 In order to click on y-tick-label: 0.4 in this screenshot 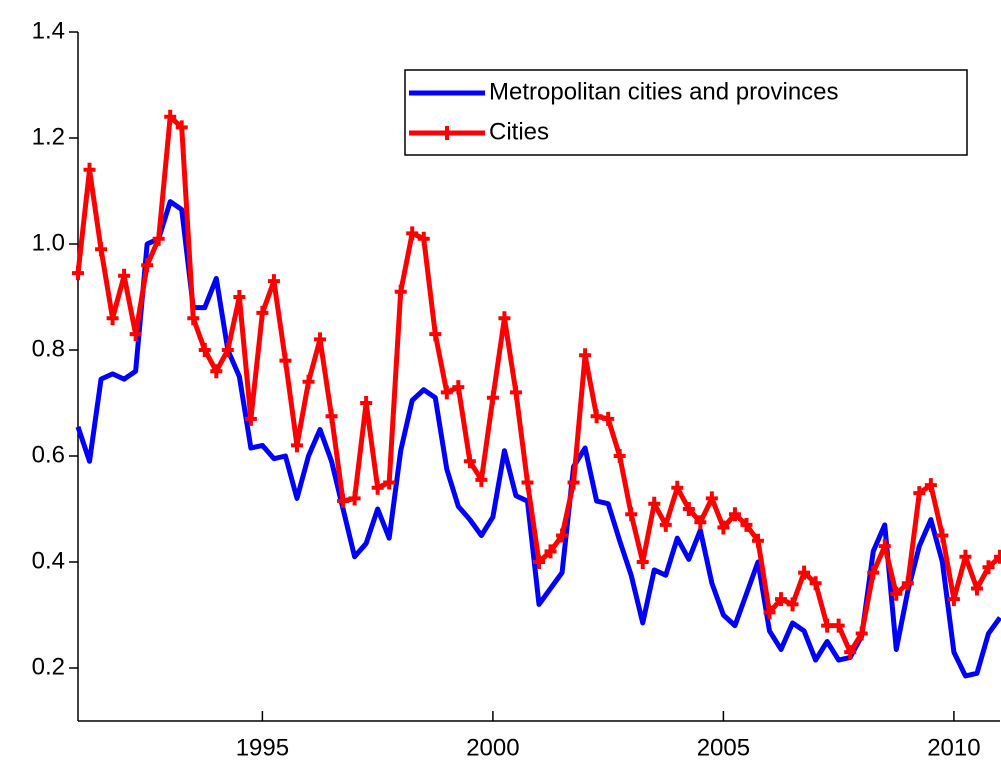, I will do `click(48, 560)`.